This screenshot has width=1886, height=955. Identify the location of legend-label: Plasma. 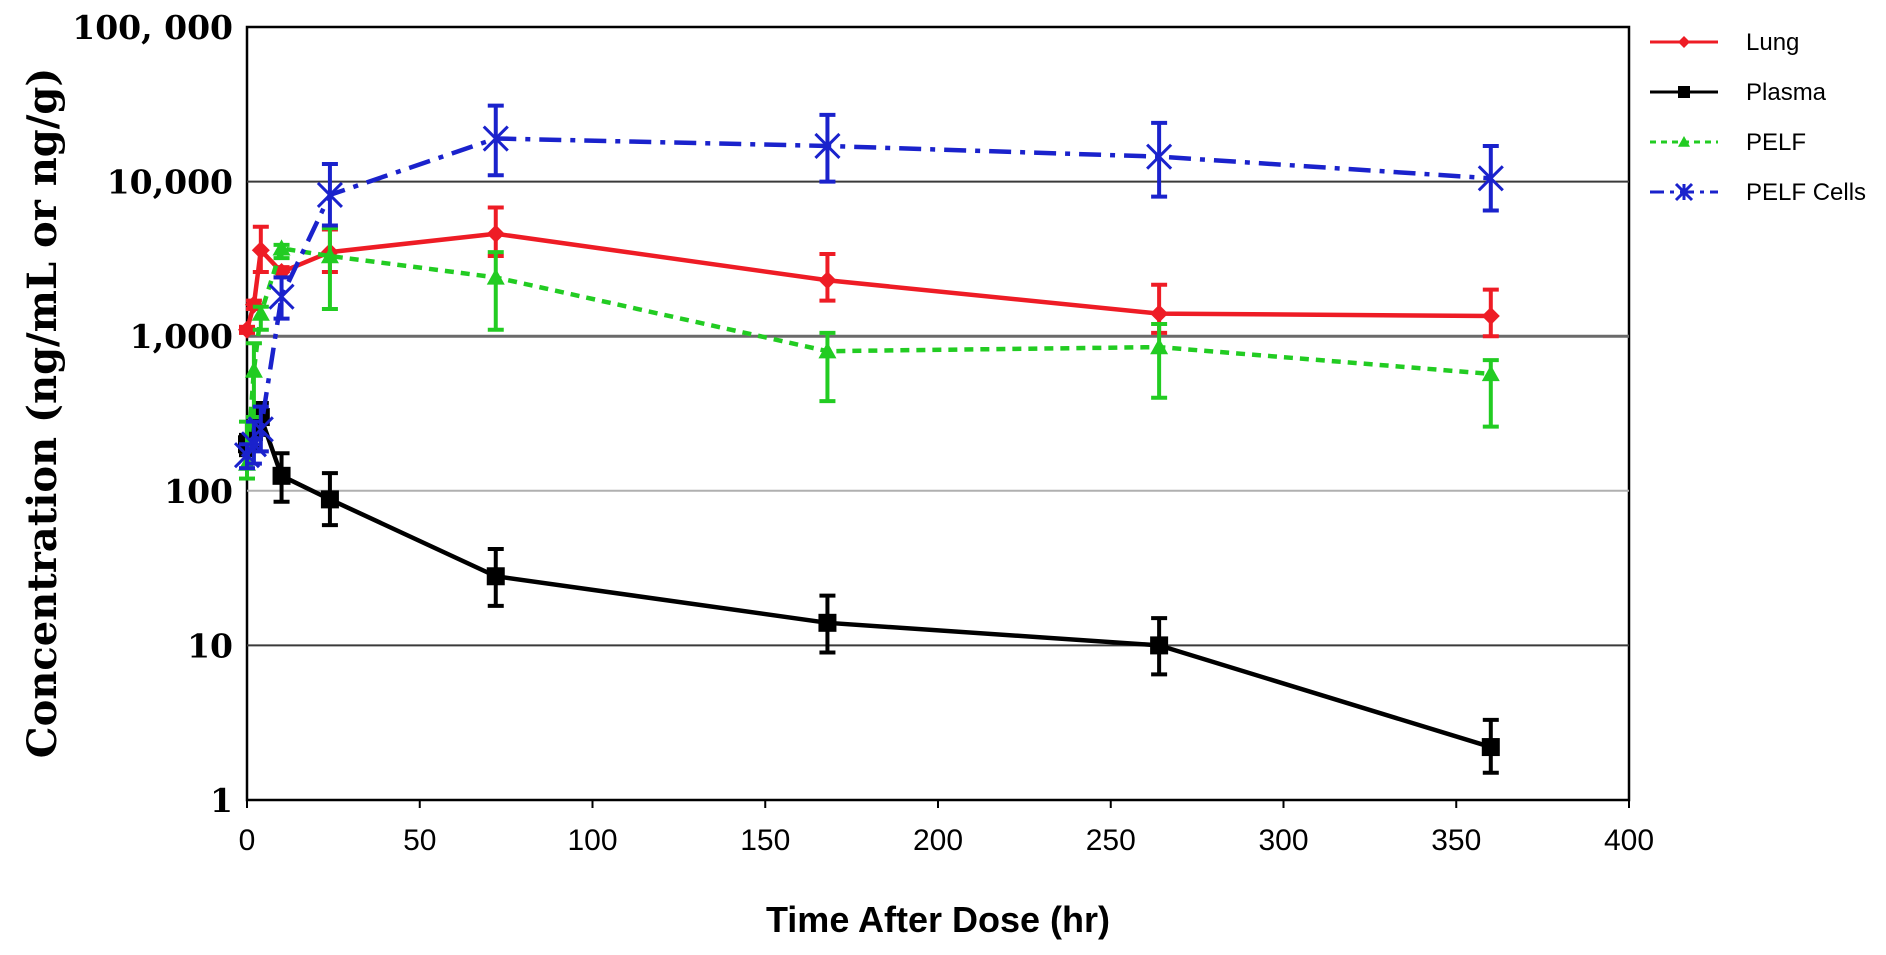
(1786, 92).